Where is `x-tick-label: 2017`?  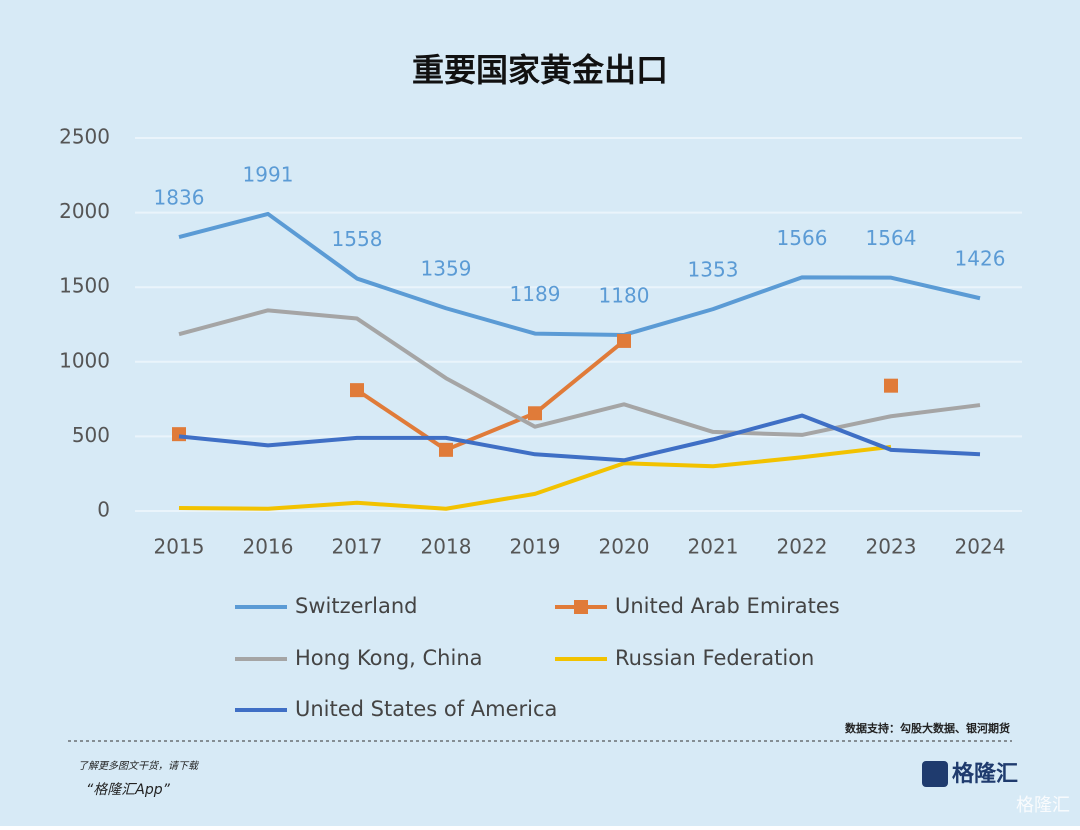
x-tick-label: 2017 is located at coordinates (357, 547).